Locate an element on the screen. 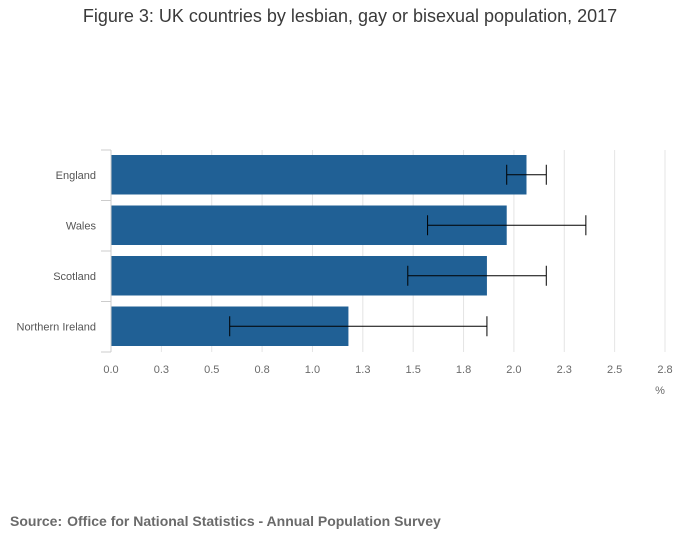 This screenshot has height=549, width=700. y-tick-label: Scotland is located at coordinates (74, 277).